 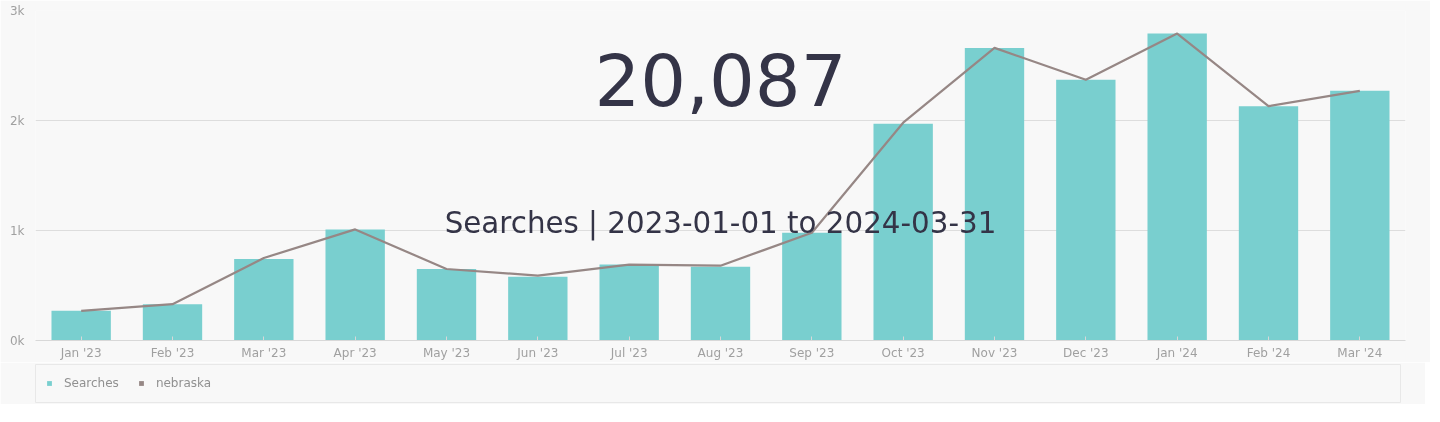 I want to click on x-tick-label: Feb '23, so click(x=172, y=352).